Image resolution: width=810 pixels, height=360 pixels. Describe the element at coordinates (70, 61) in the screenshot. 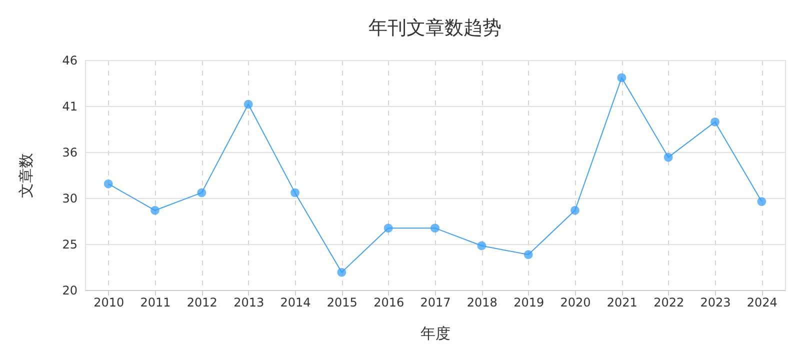

I see `y-tick-label: 46` at that location.